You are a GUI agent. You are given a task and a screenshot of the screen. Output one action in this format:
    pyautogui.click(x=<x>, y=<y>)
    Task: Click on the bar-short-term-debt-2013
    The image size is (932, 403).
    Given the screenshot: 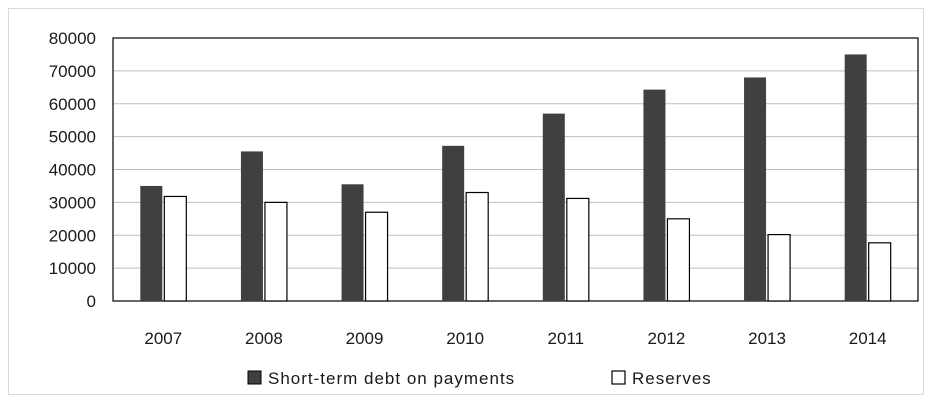 What is the action you would take?
    pyautogui.click(x=755, y=189)
    